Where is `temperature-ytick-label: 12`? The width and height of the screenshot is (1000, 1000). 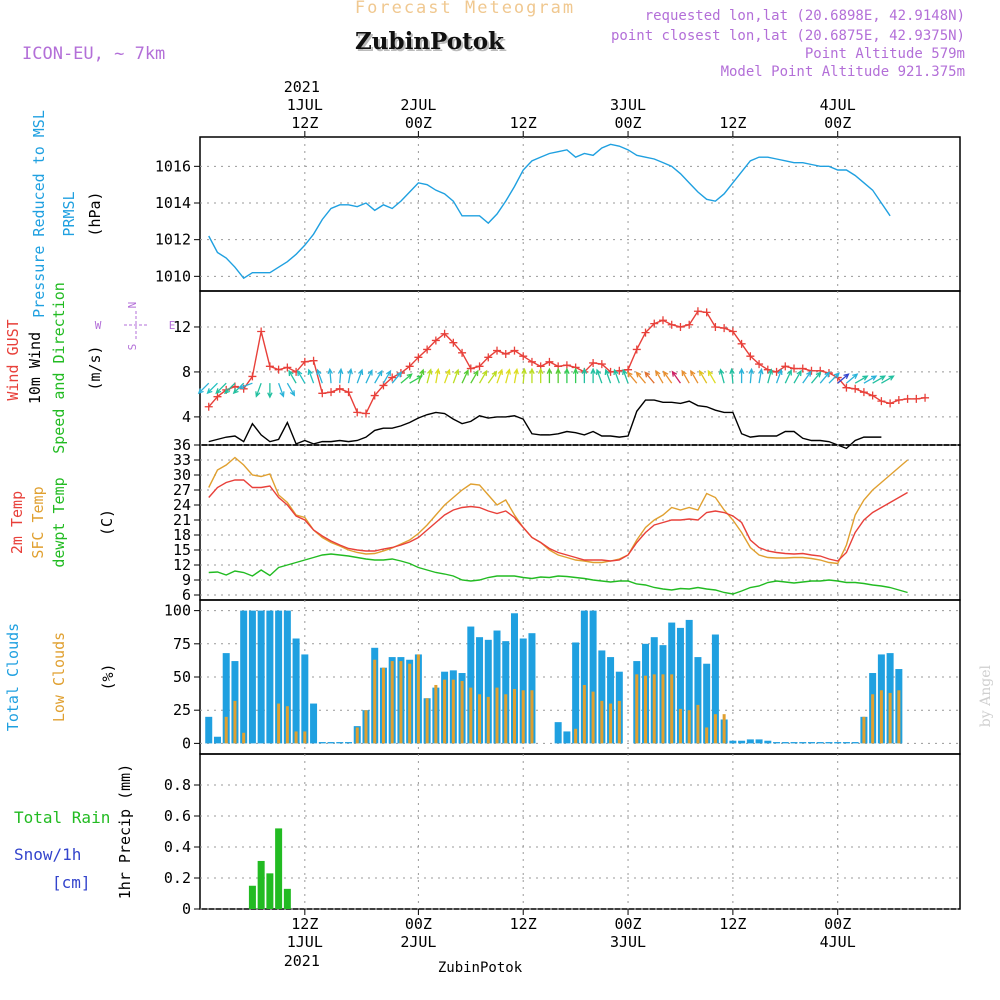
temperature-ytick-label: 12 is located at coordinates (182, 565).